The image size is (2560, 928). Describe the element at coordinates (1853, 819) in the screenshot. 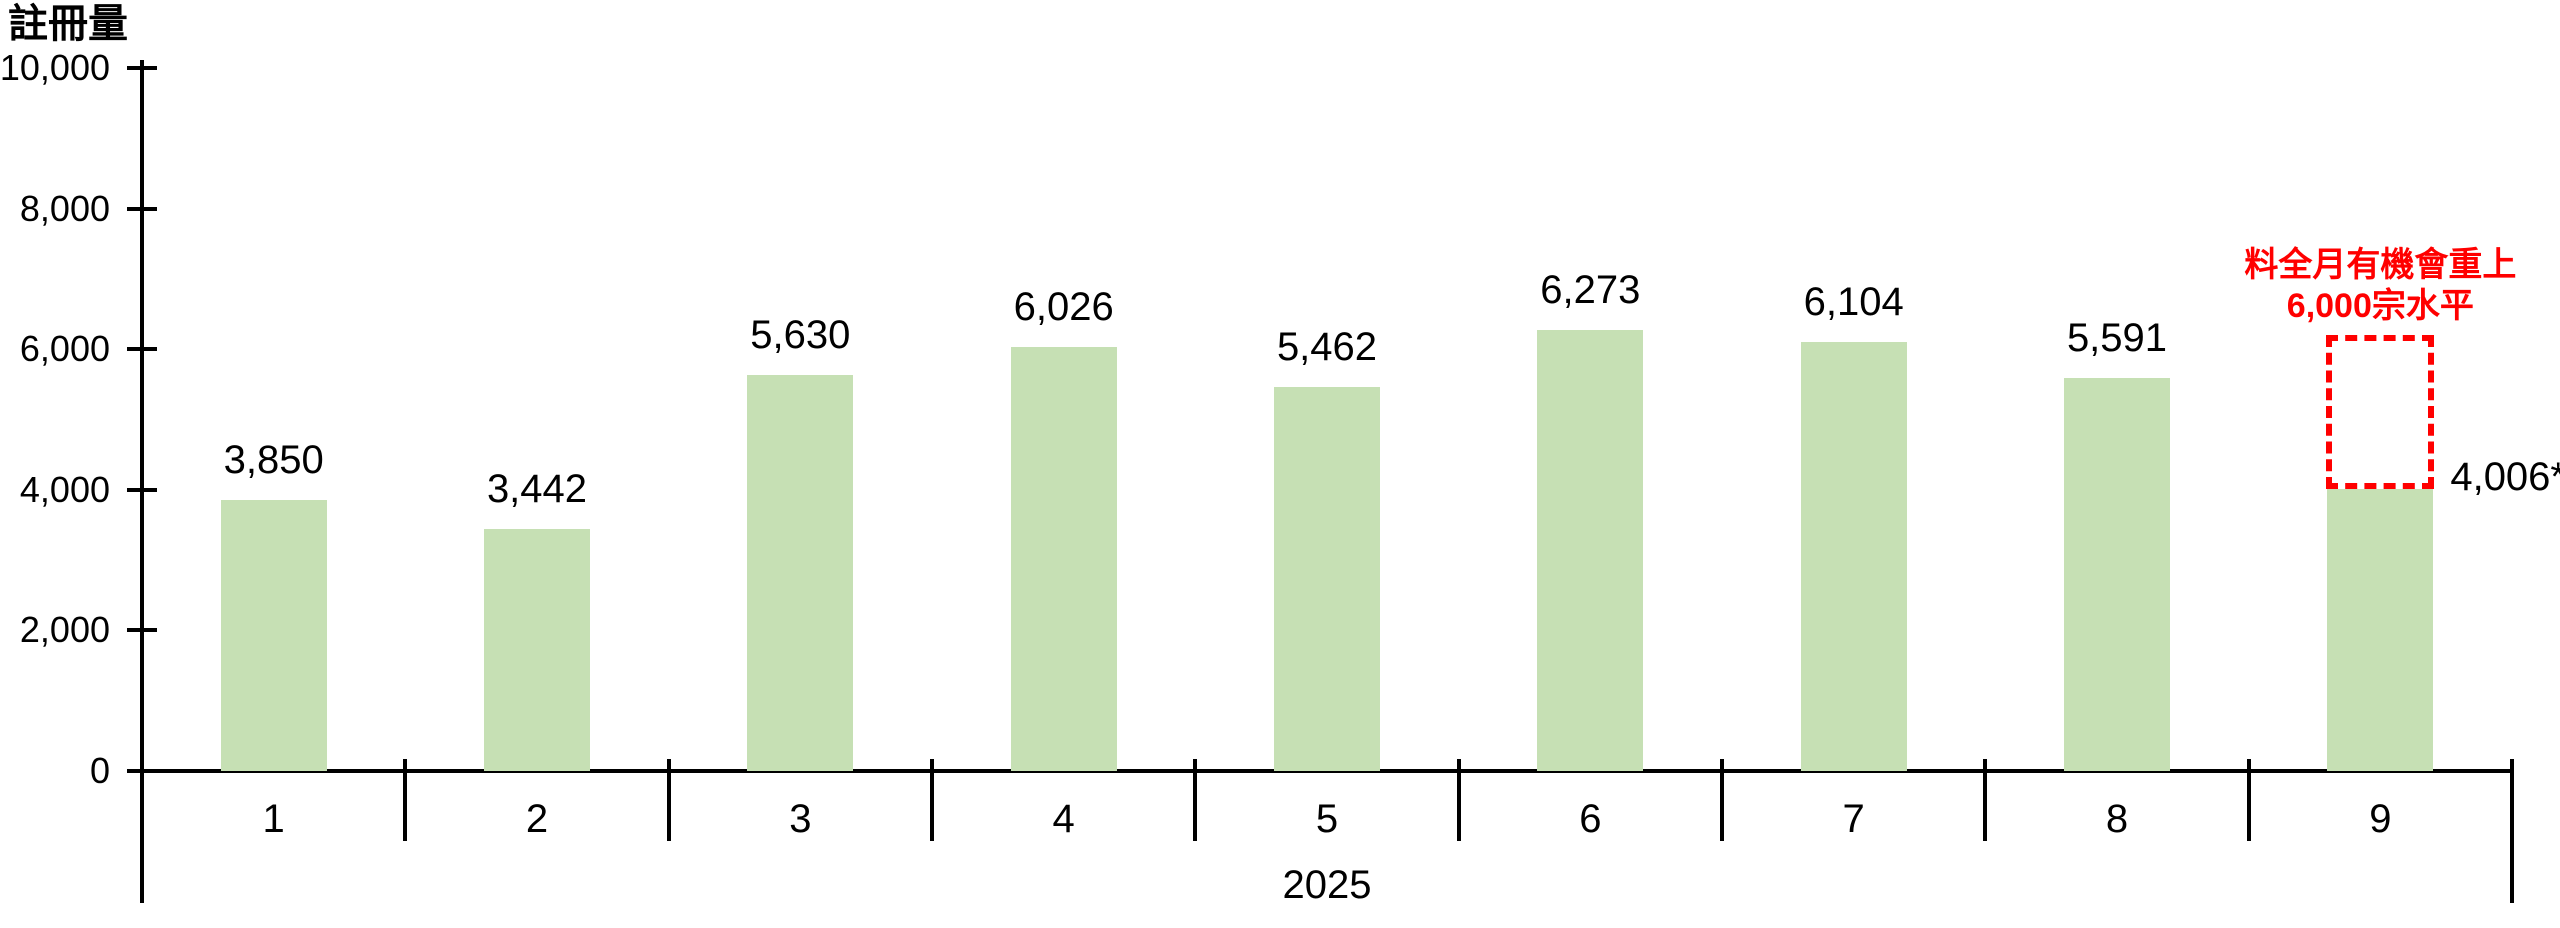

I see `x-category-label: 7` at that location.